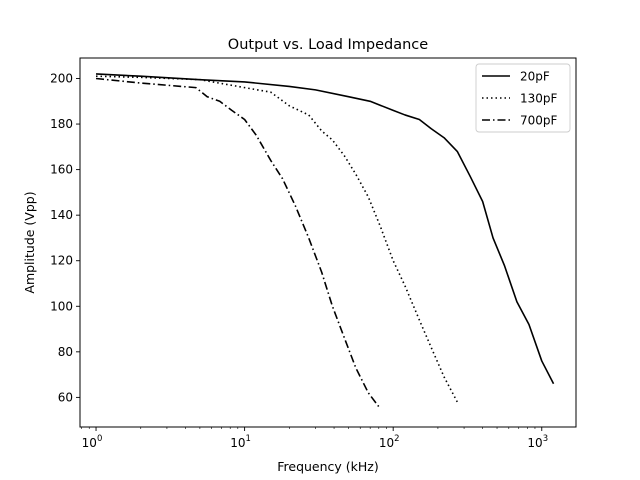 This screenshot has height=480, width=640. What do you see at coordinates (314, 438) in the screenshot?
I see `x-axis: 10⁰ 10¹ 10² 10³` at bounding box center [314, 438].